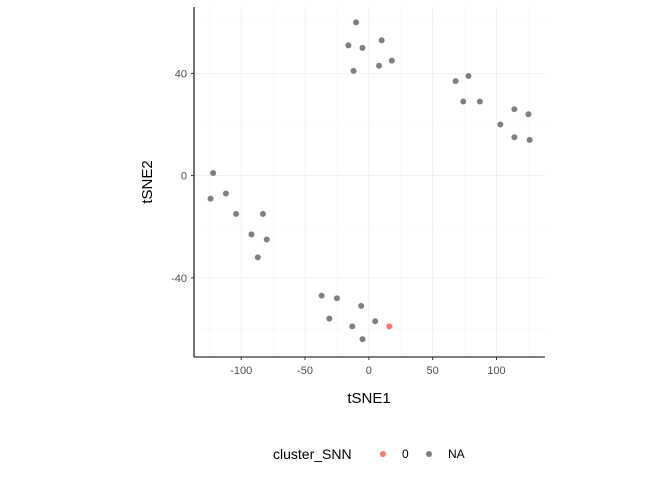  What do you see at coordinates (369, 454) in the screenshot?
I see `legend: cluster_SNN 0 NA` at bounding box center [369, 454].